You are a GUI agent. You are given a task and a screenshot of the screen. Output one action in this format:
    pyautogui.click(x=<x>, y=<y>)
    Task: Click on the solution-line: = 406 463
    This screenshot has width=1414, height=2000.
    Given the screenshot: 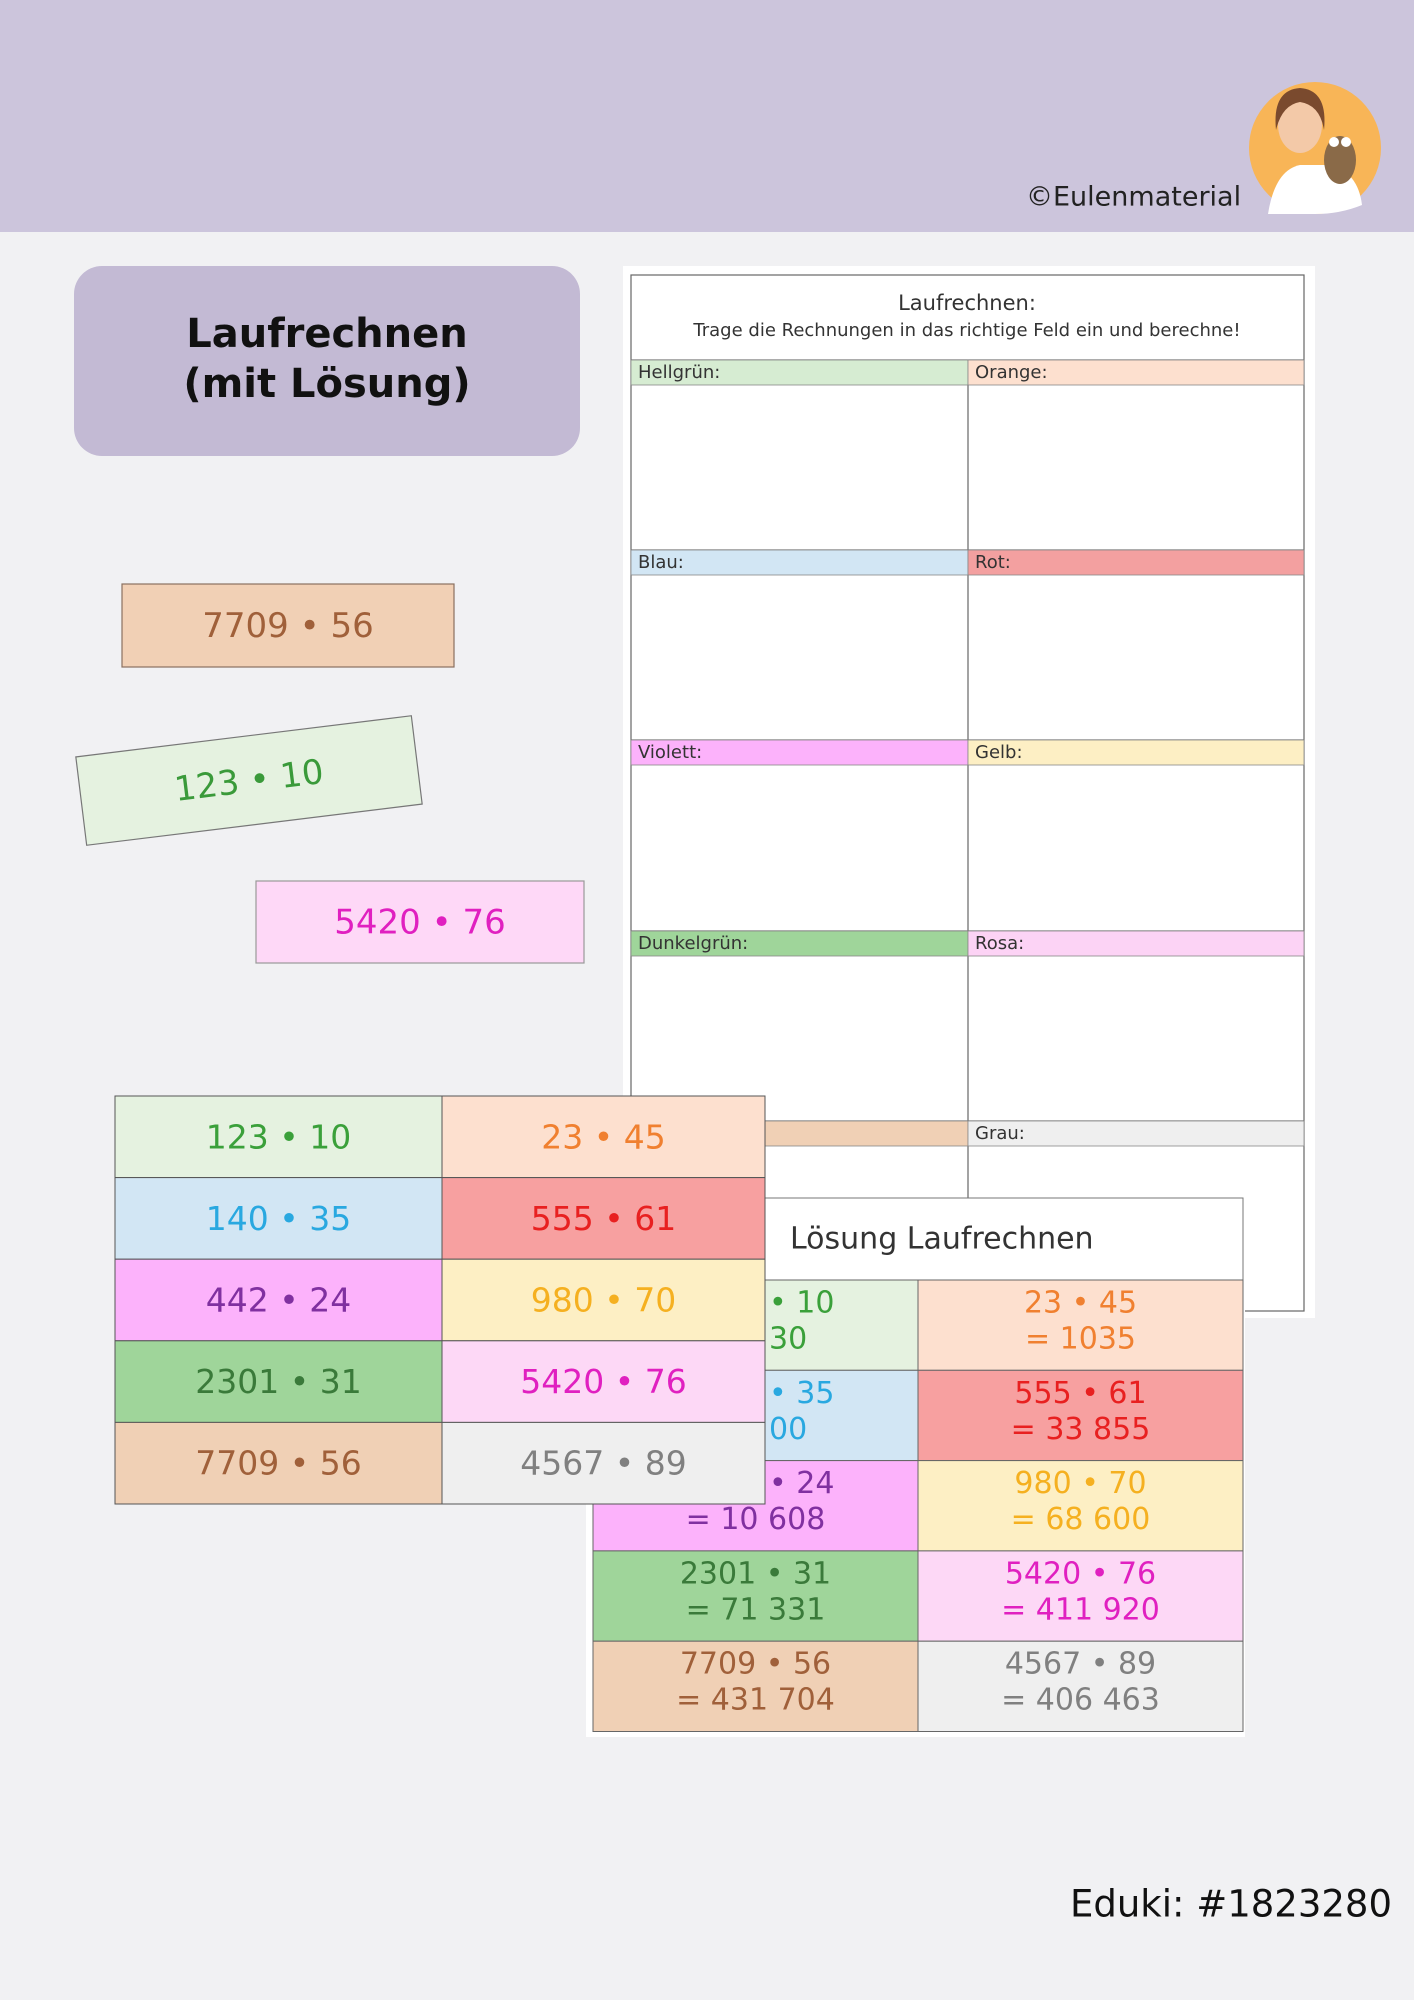 What is the action you would take?
    pyautogui.click(x=1080, y=1700)
    